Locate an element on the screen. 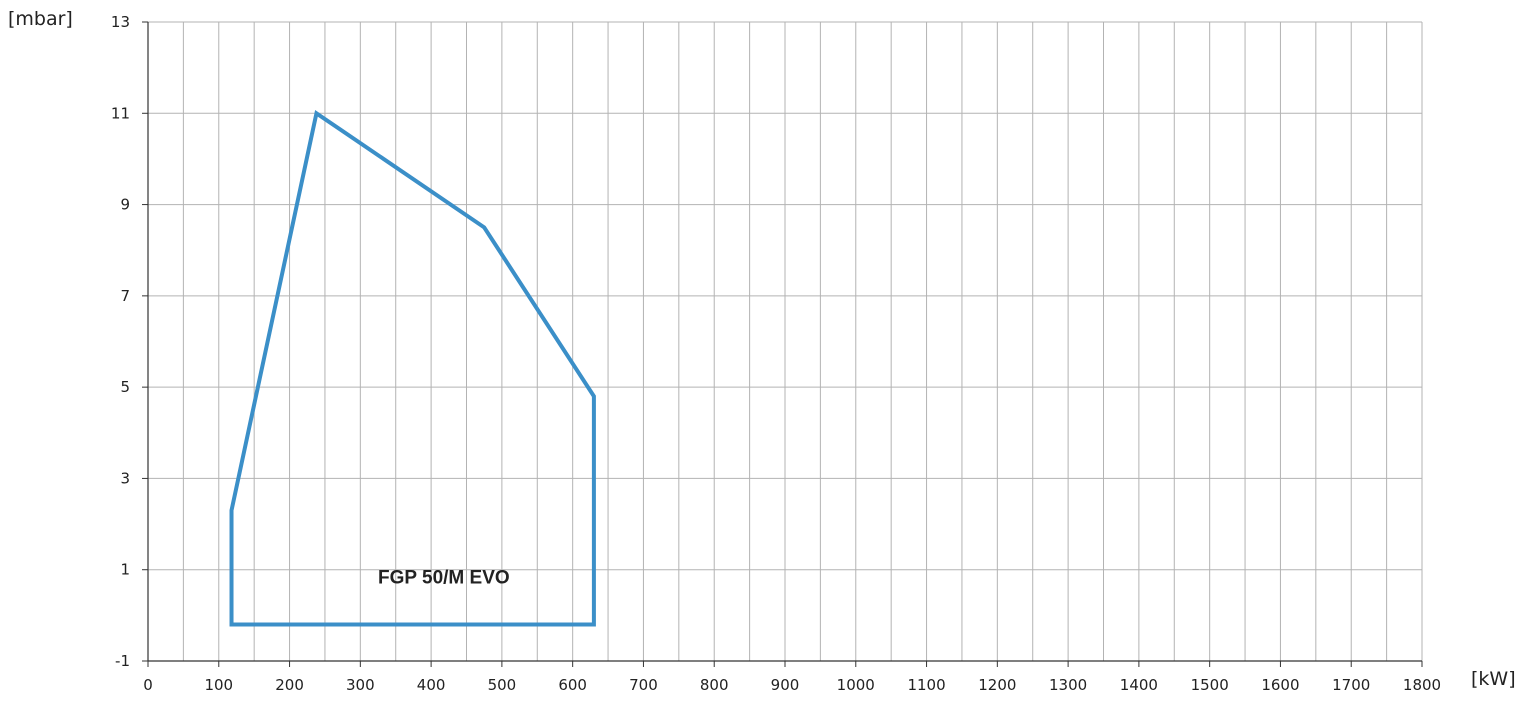 This screenshot has height=702, width=1531. x-tick-label: 1800 is located at coordinates (1422, 685).